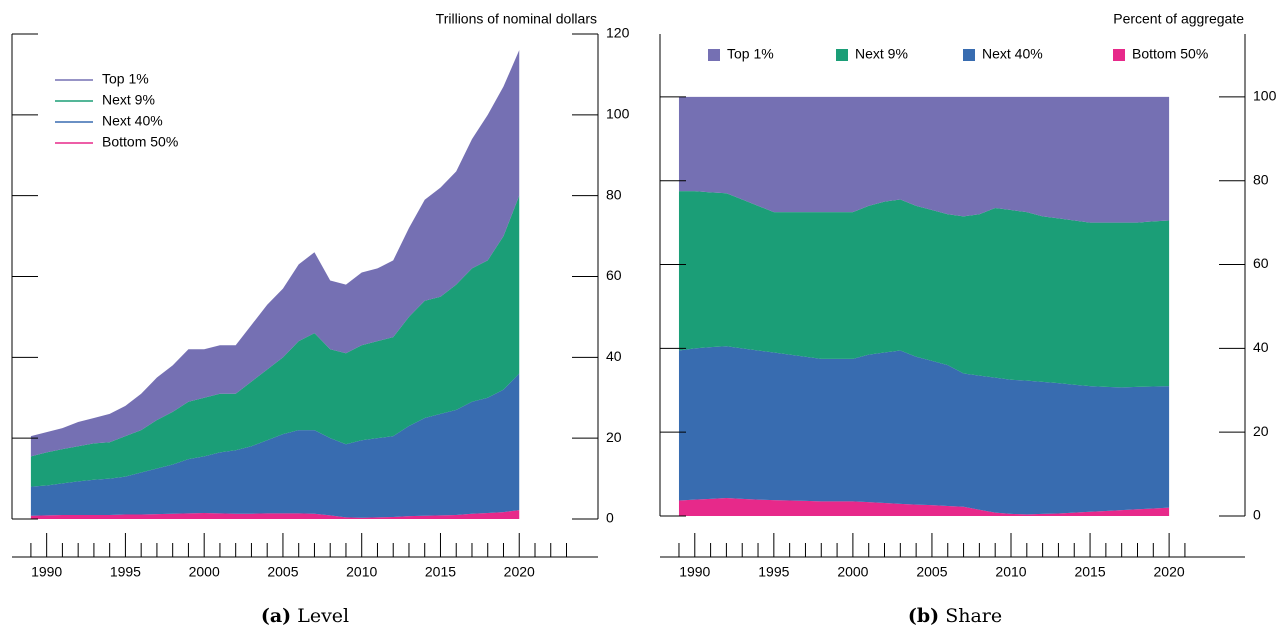  I want to click on y-axis-label: Trillions of nominal dollars, so click(516, 19).